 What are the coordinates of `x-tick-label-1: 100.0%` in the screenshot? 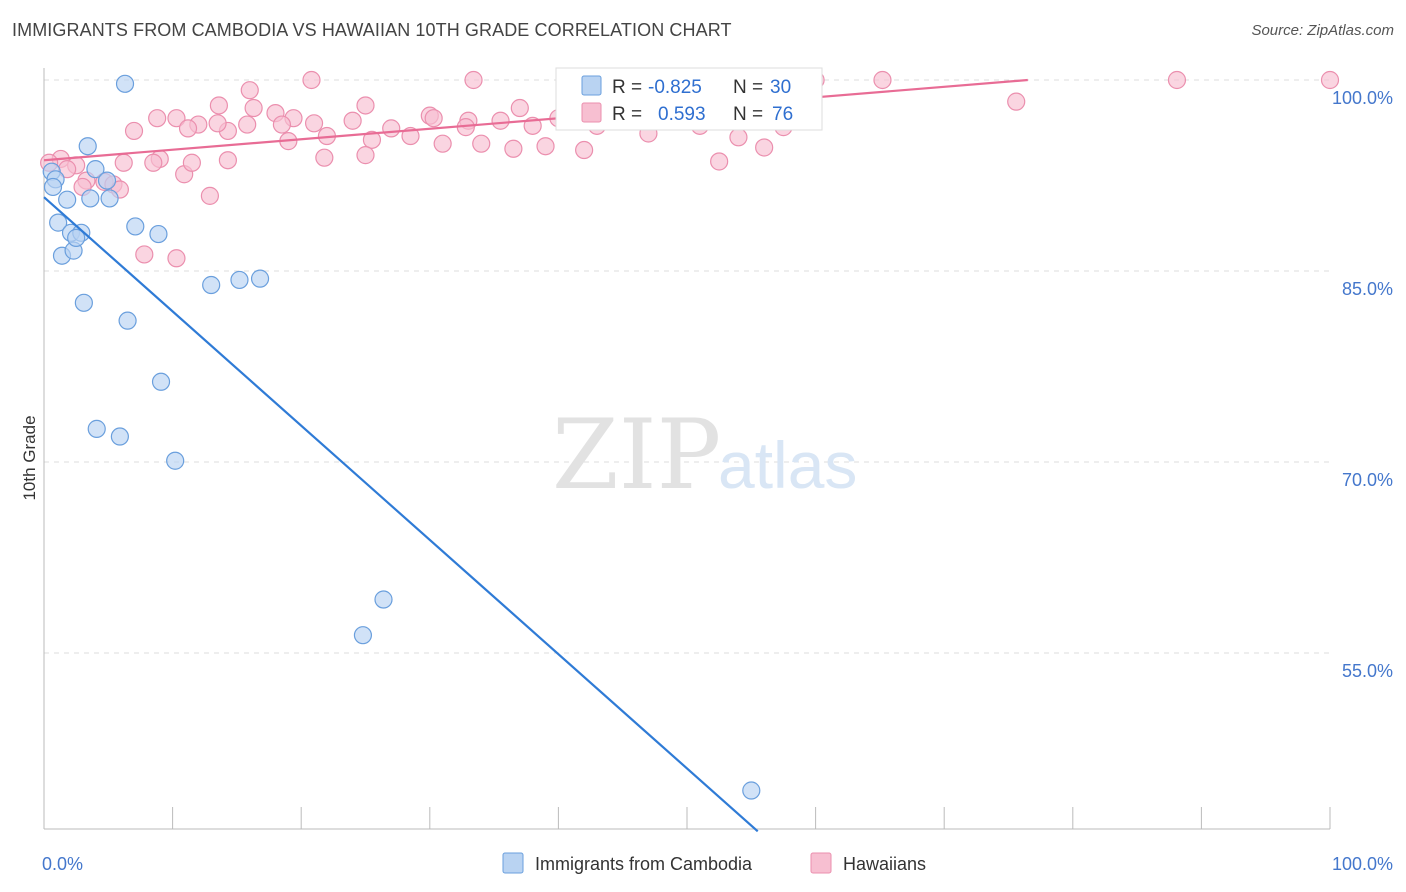 It's located at (1362, 864).